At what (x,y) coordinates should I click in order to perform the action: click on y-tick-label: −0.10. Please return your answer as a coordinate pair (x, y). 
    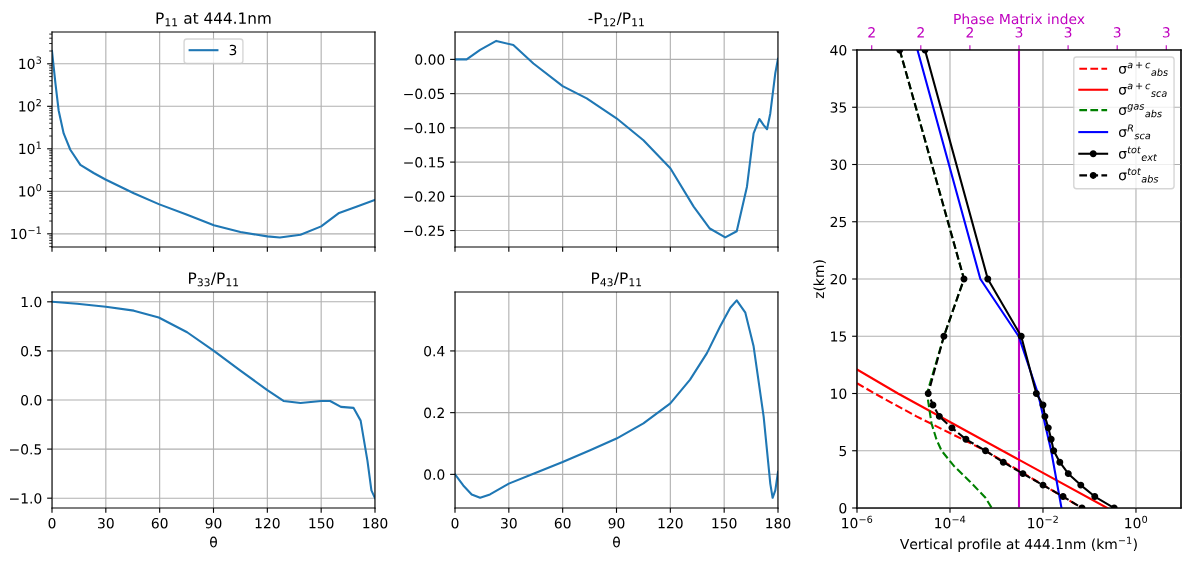
    Looking at the image, I should click on (424, 128).